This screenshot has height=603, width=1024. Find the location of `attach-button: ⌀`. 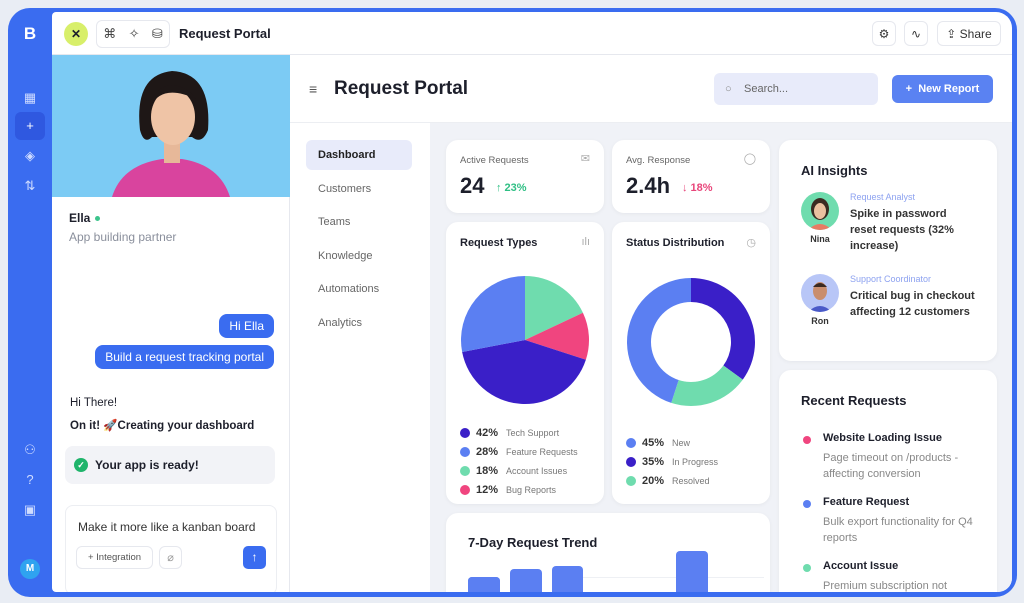

attach-button: ⌀ is located at coordinates (170, 557).